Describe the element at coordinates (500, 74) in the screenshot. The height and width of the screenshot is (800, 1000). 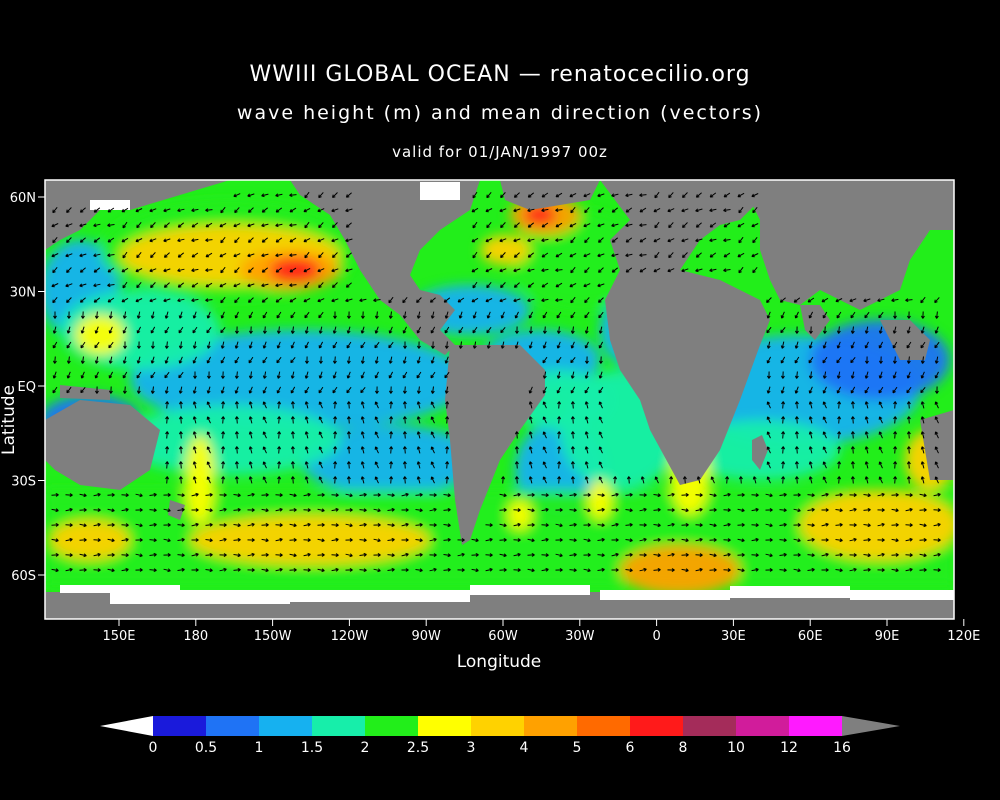
I see `map-title: WWIII GLOBAL OCEAN — renatocecilio.org` at that location.